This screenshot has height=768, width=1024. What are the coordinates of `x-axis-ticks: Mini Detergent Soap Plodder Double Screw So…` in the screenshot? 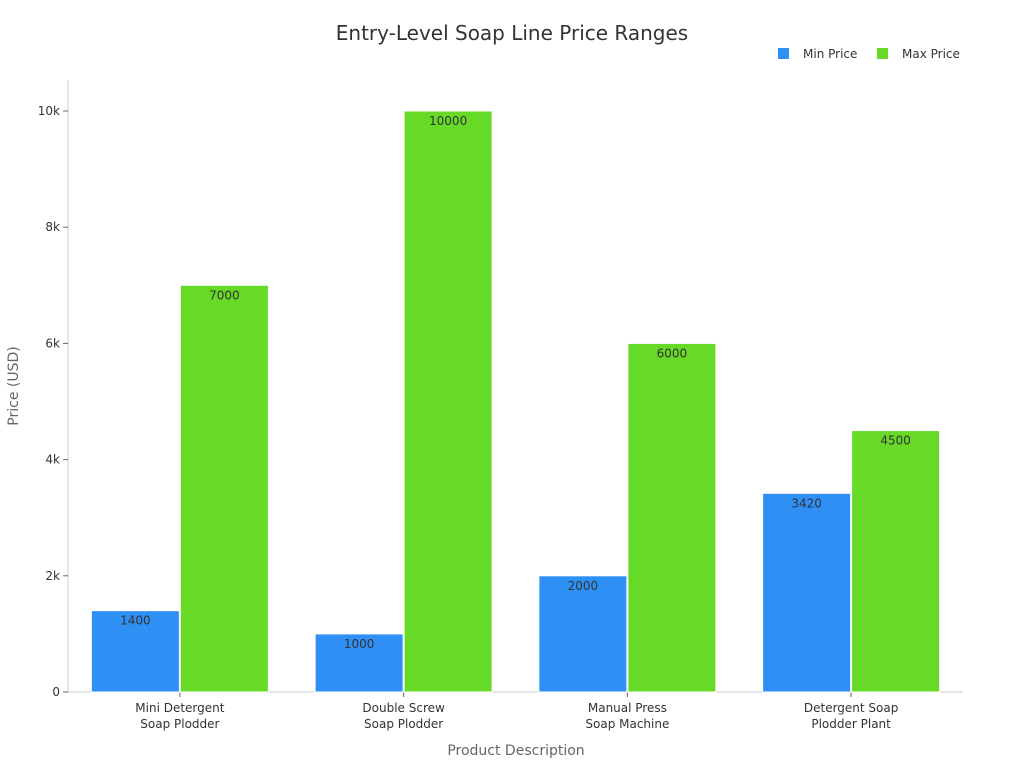 It's located at (516, 711).